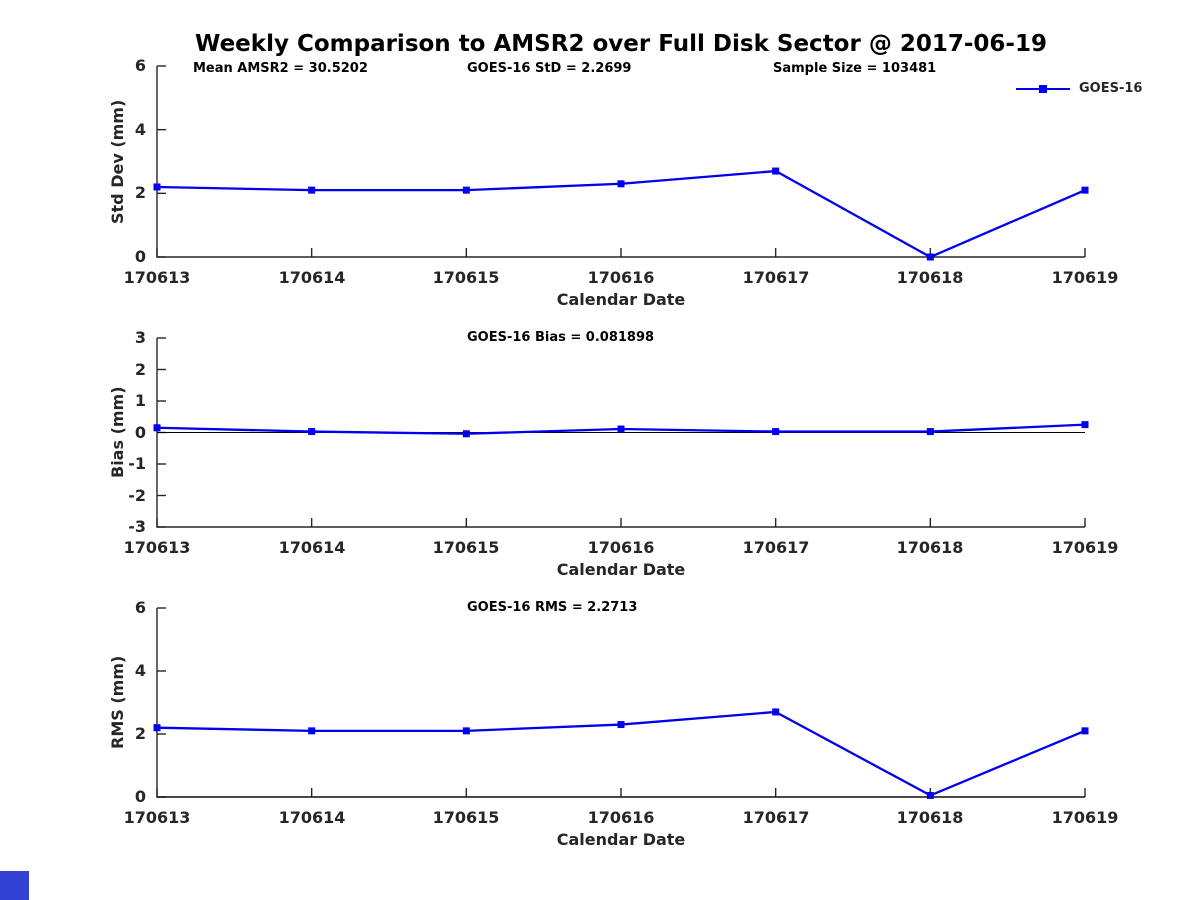 This screenshot has width=1200, height=900. I want to click on subplot-3-x-tick-label: 170616, so click(621, 817).